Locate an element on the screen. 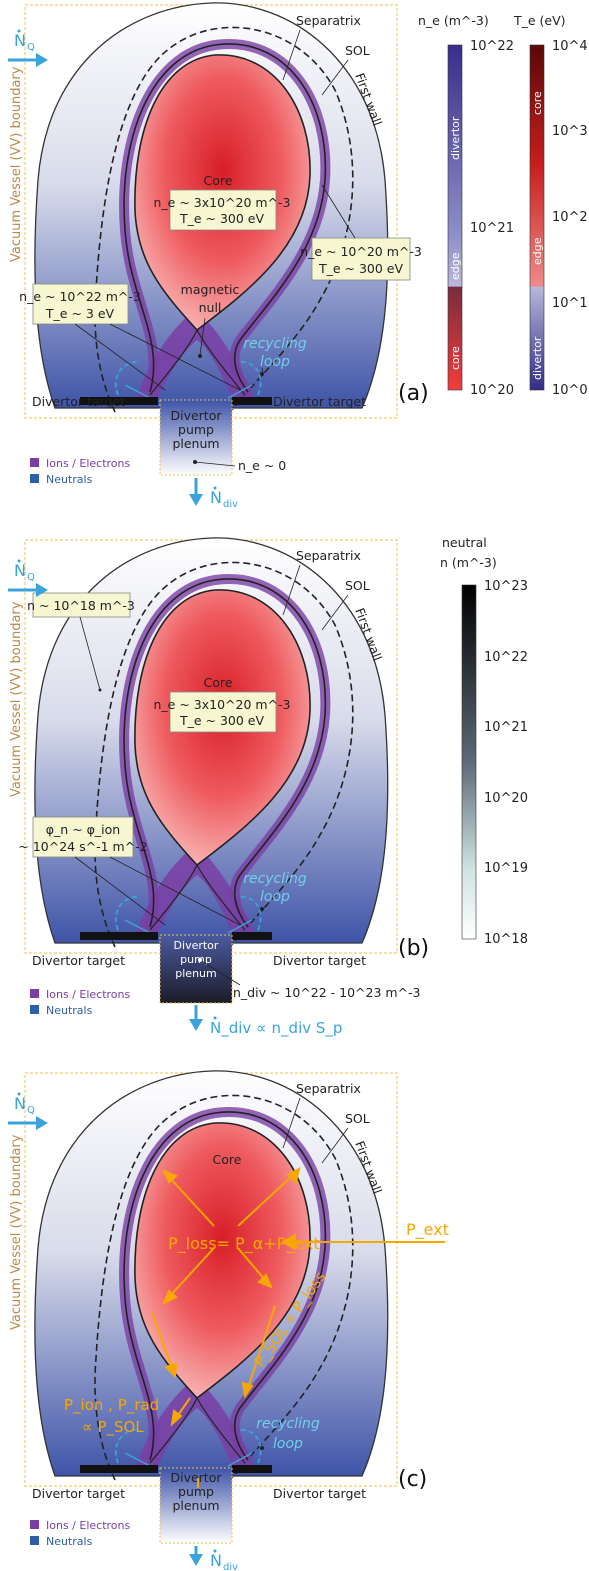 The height and width of the screenshot is (1571, 589). legend-ions-swatch is located at coordinates (34, 462).